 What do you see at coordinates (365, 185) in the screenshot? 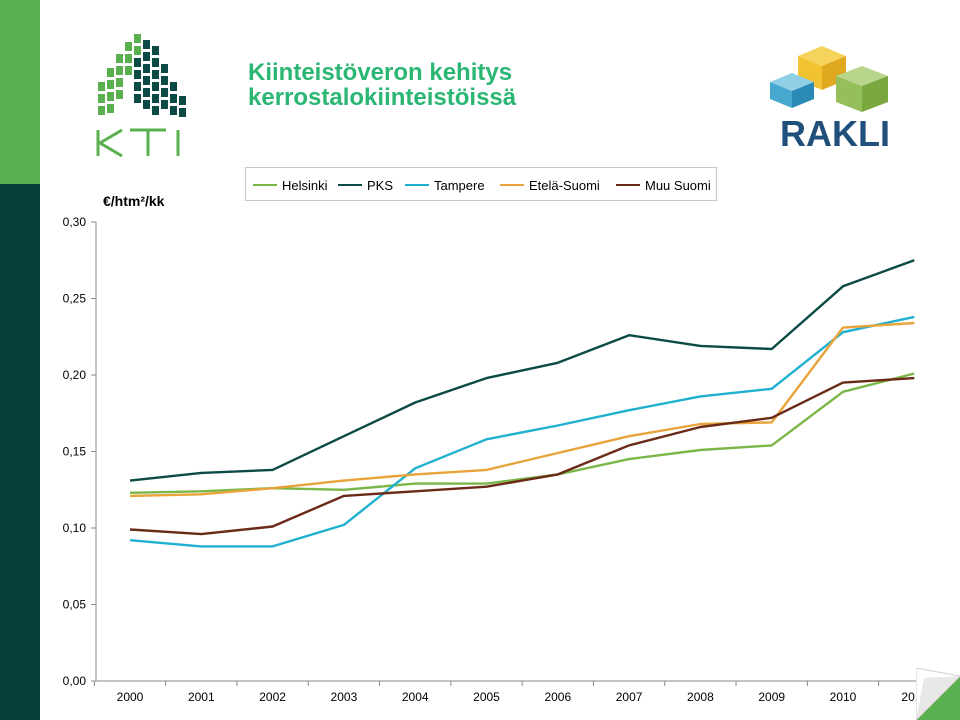
I see `legend-item-pks: PKS` at bounding box center [365, 185].